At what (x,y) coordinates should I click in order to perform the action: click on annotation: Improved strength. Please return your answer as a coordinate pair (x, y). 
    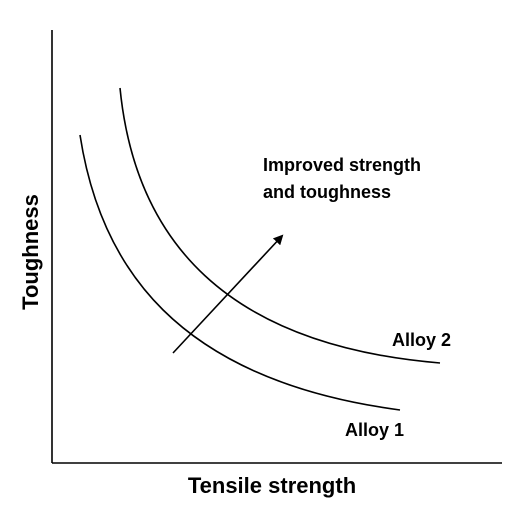
    Looking at the image, I should click on (342, 165).